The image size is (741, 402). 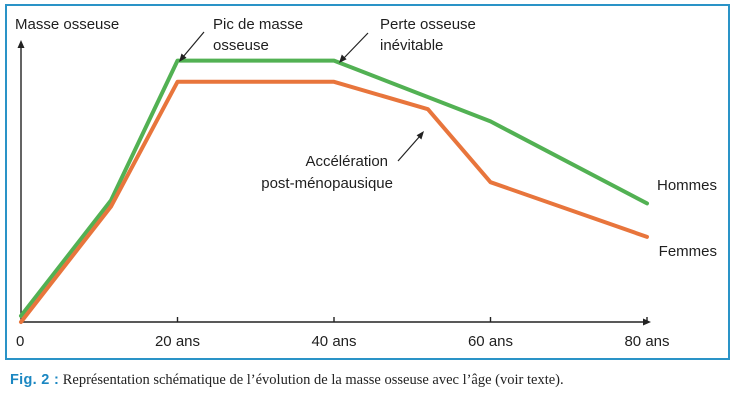 I want to click on annotation-perte-line1: Perte osseuse, so click(x=428, y=24).